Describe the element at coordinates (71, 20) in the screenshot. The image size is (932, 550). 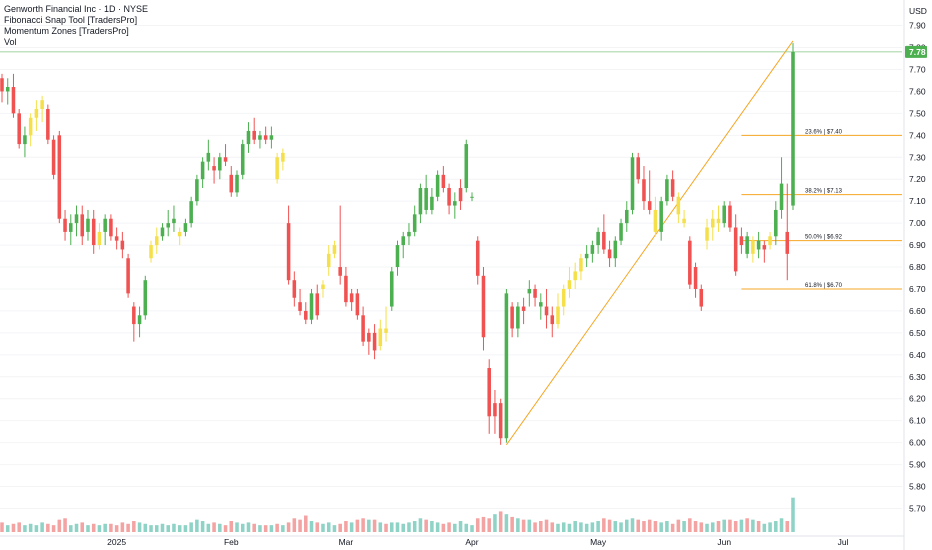
I see `indicator-fibonacci-label: Fibonacci Snap Tool [TradersPro]` at that location.